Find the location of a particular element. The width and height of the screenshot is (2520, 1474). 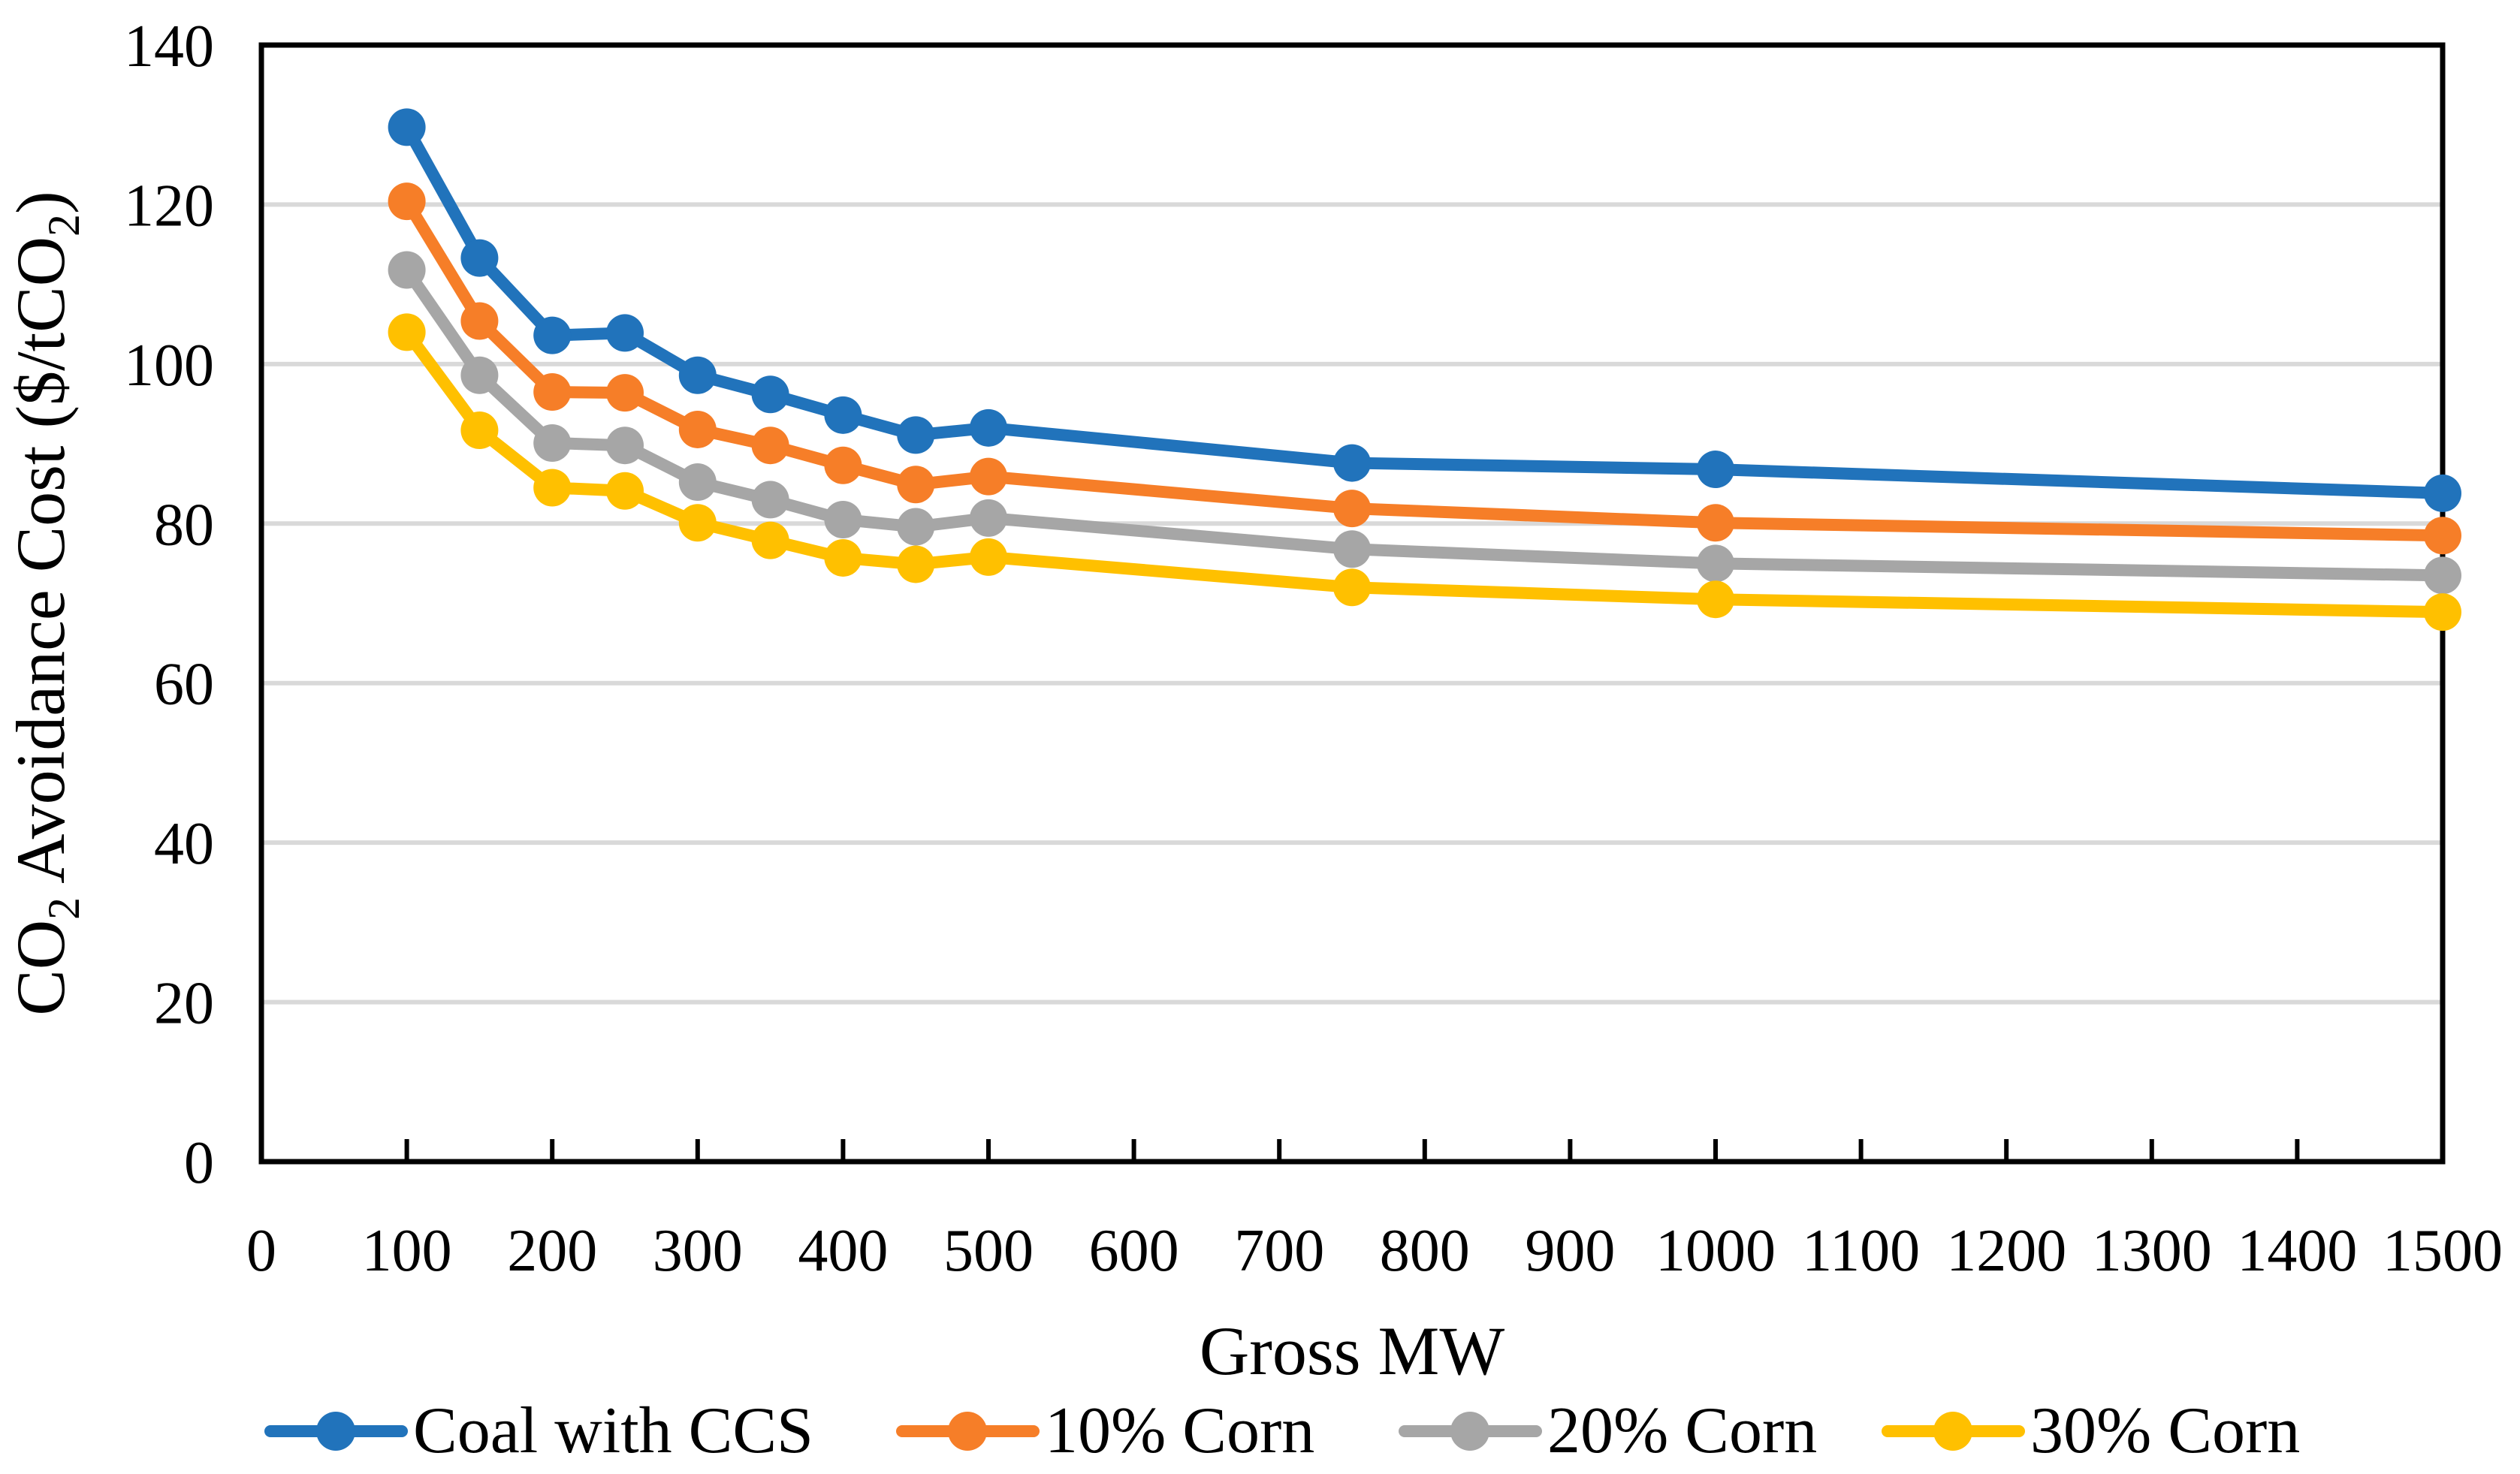

legend-item-10-corn: 10% Corn is located at coordinates (1105, 1430).